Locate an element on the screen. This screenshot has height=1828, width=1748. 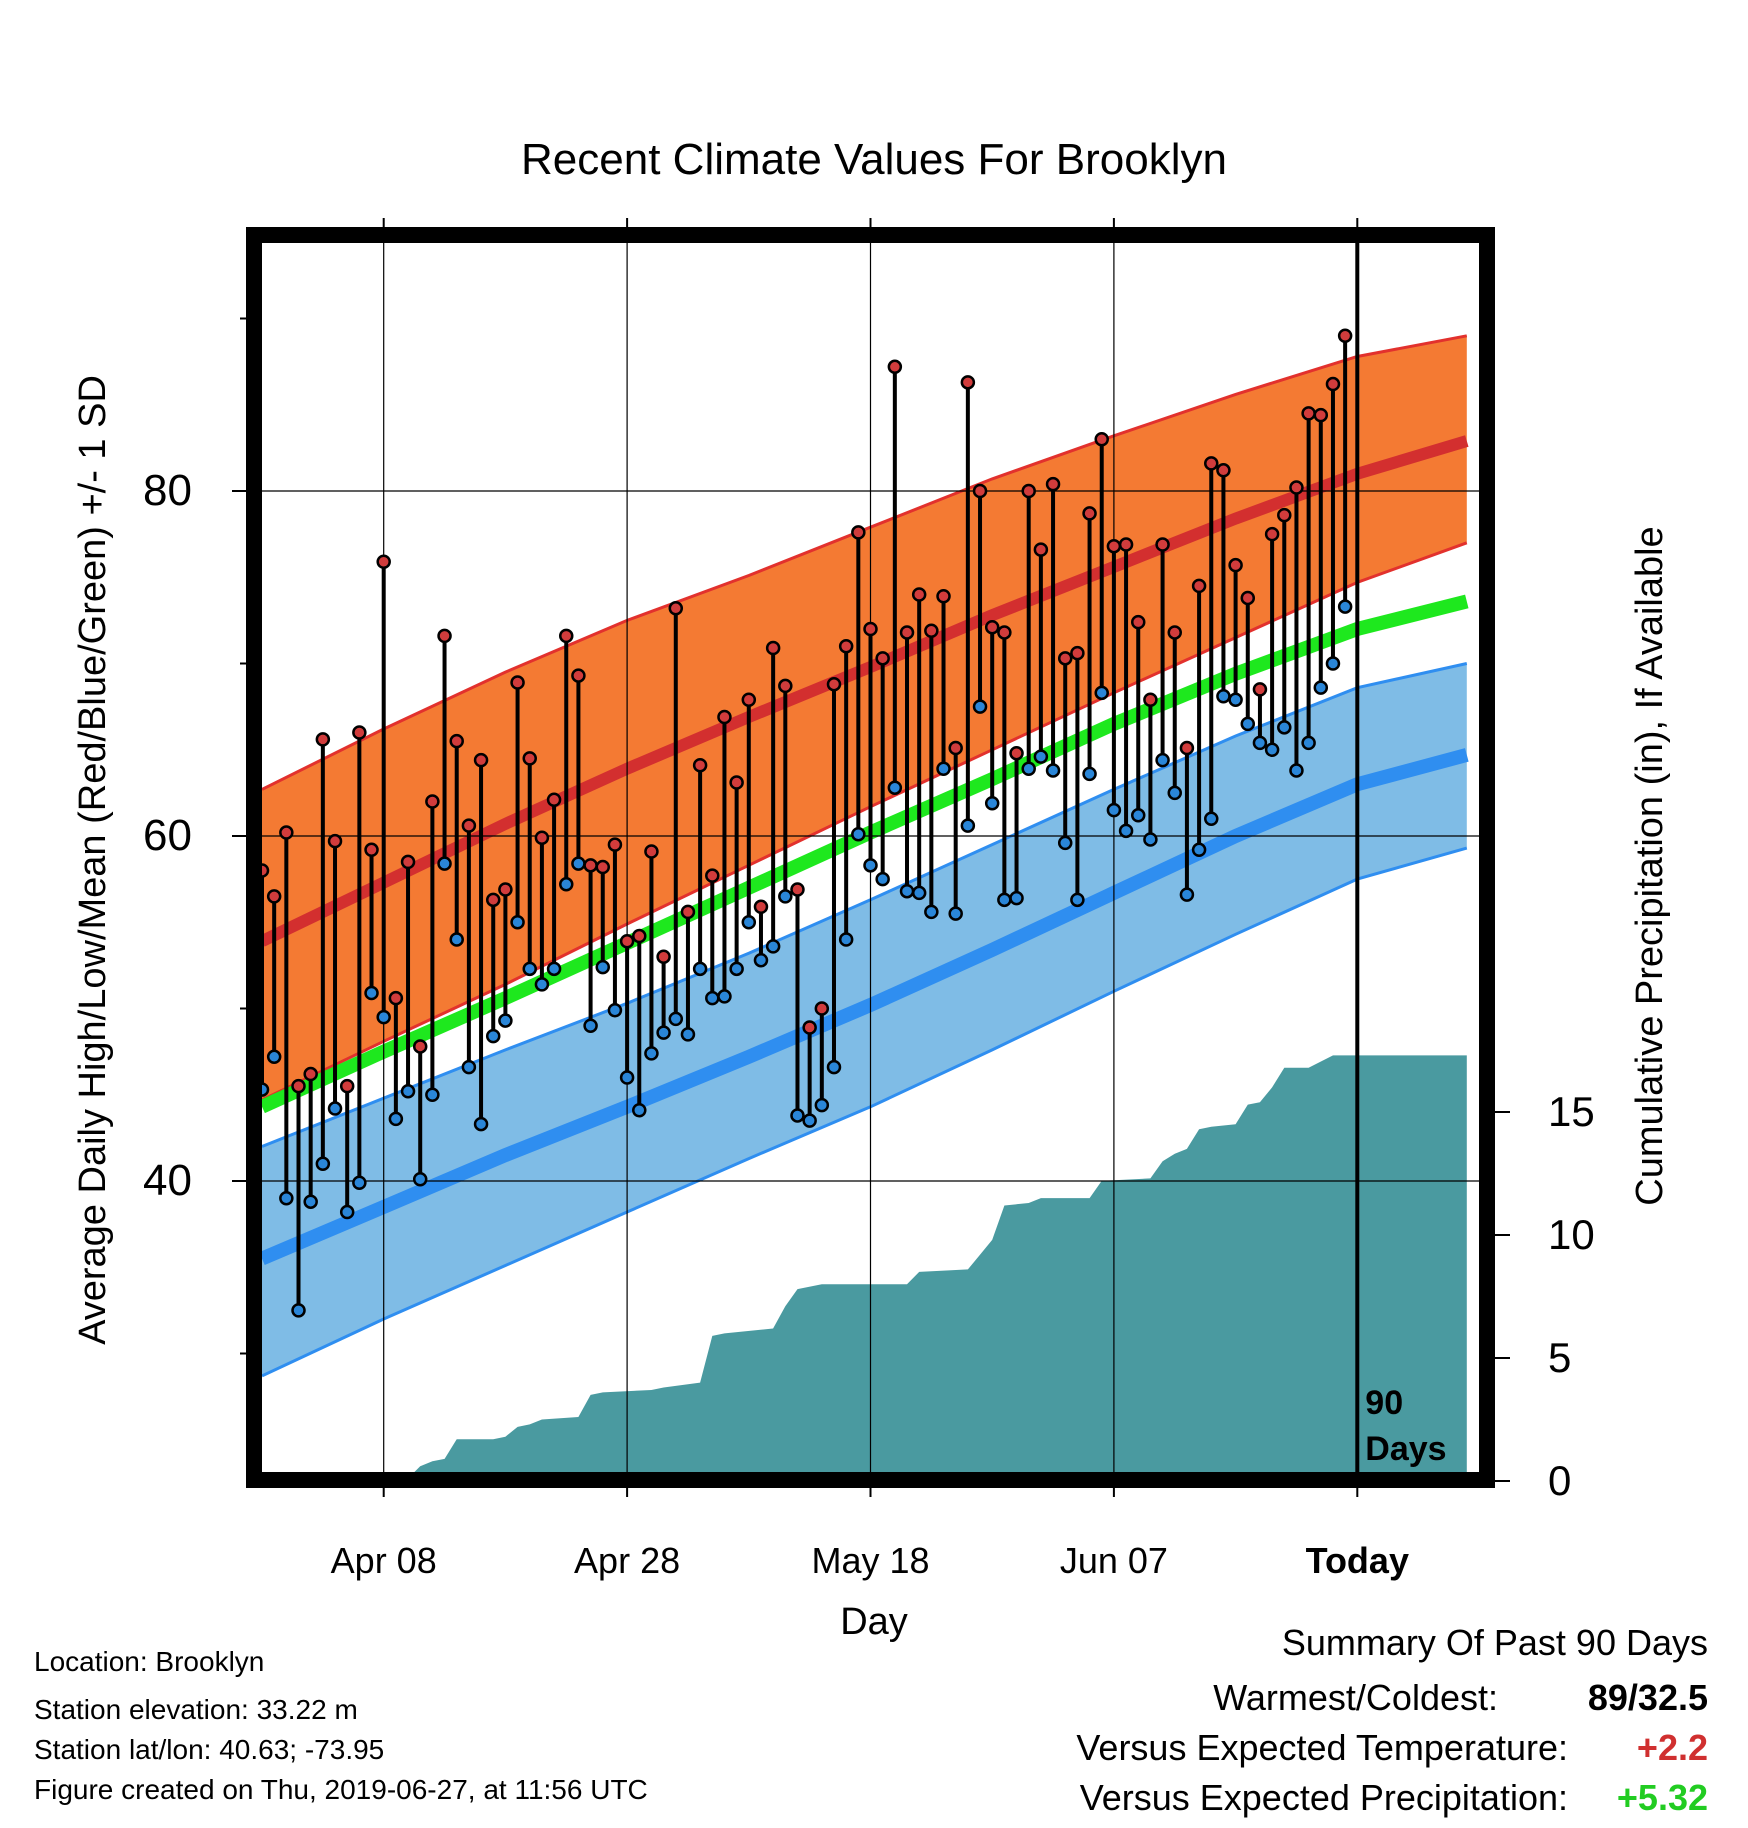
station-latlon: Station lat/lon: 40.63; -73.95 is located at coordinates (209, 1749).